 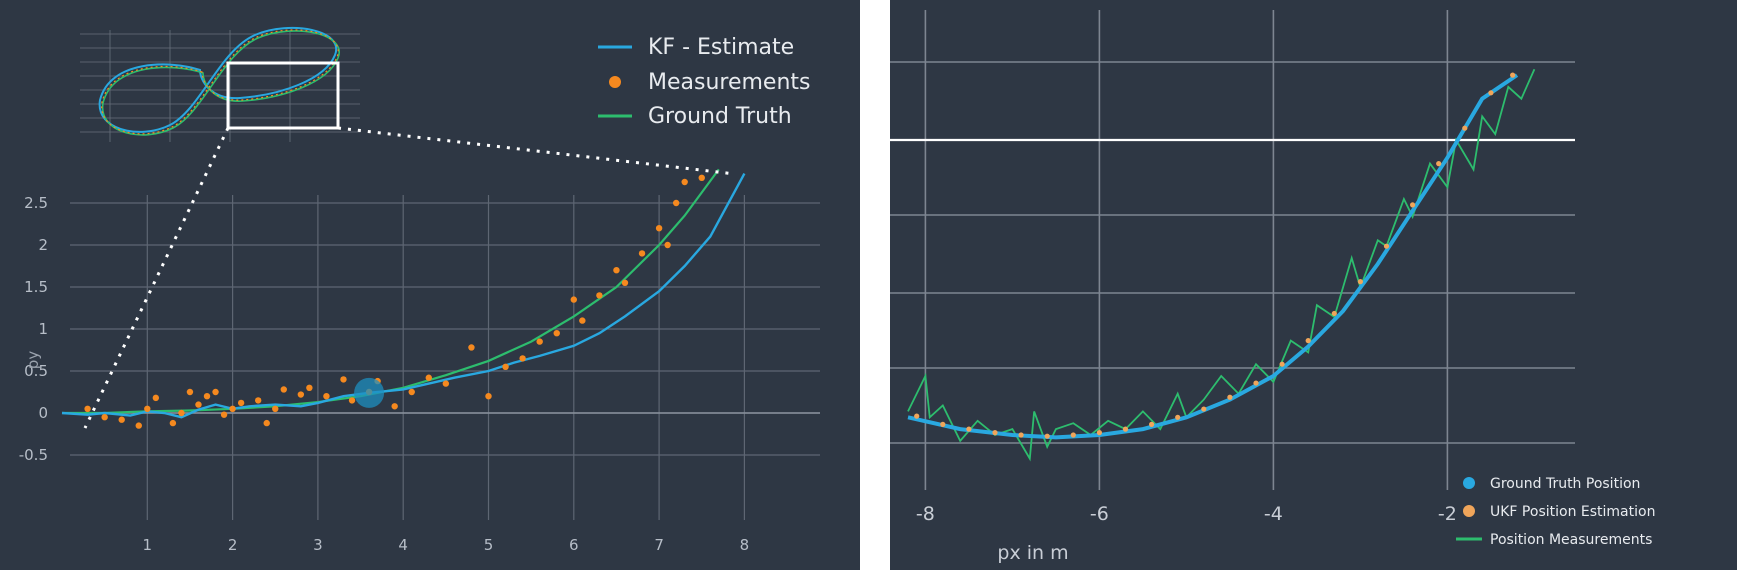 What do you see at coordinates (36, 203) in the screenshot?
I see `y-tick-label: 2.5` at bounding box center [36, 203].